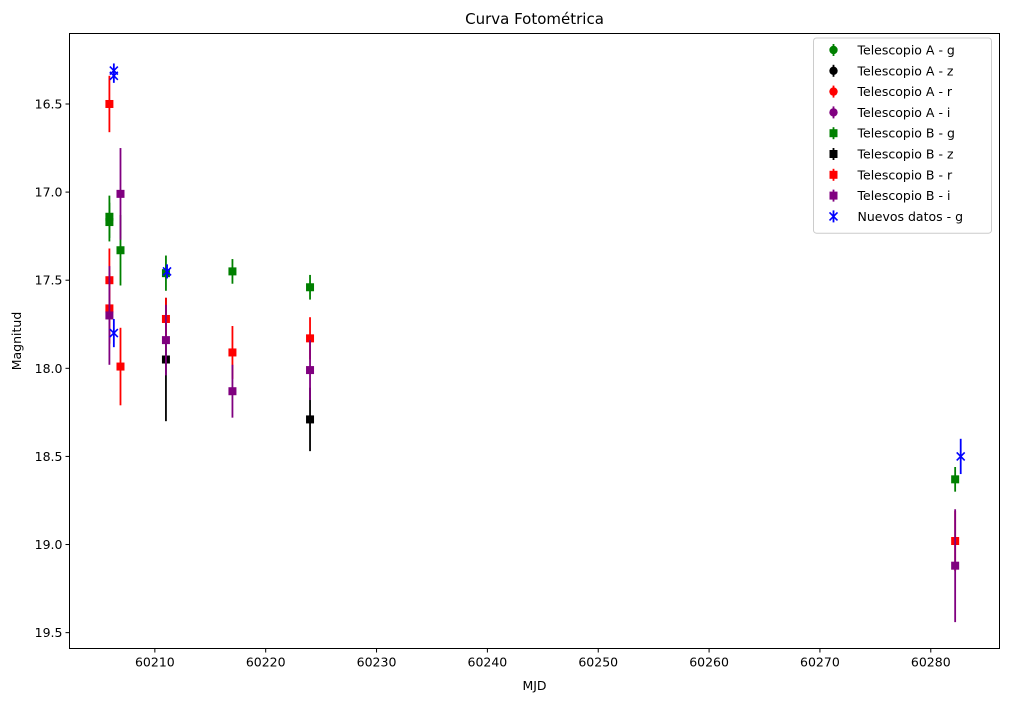 The height and width of the screenshot is (701, 1010). I want to click on legend-item: Telescopio A - r, so click(891, 91).